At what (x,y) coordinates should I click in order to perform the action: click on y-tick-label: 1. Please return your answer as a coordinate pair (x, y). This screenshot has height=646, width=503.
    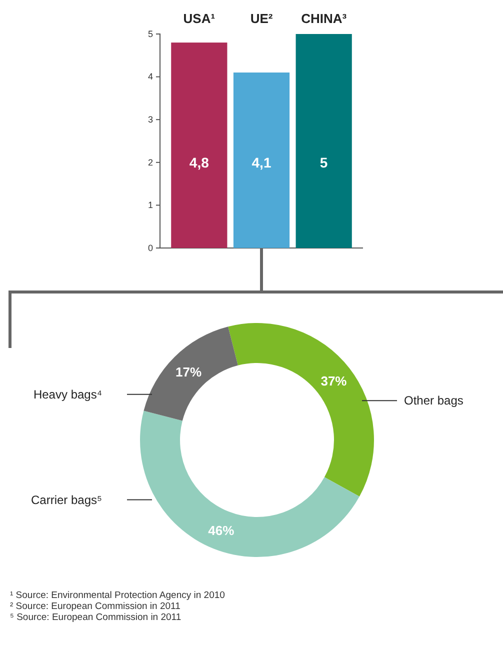
    Looking at the image, I should click on (150, 205).